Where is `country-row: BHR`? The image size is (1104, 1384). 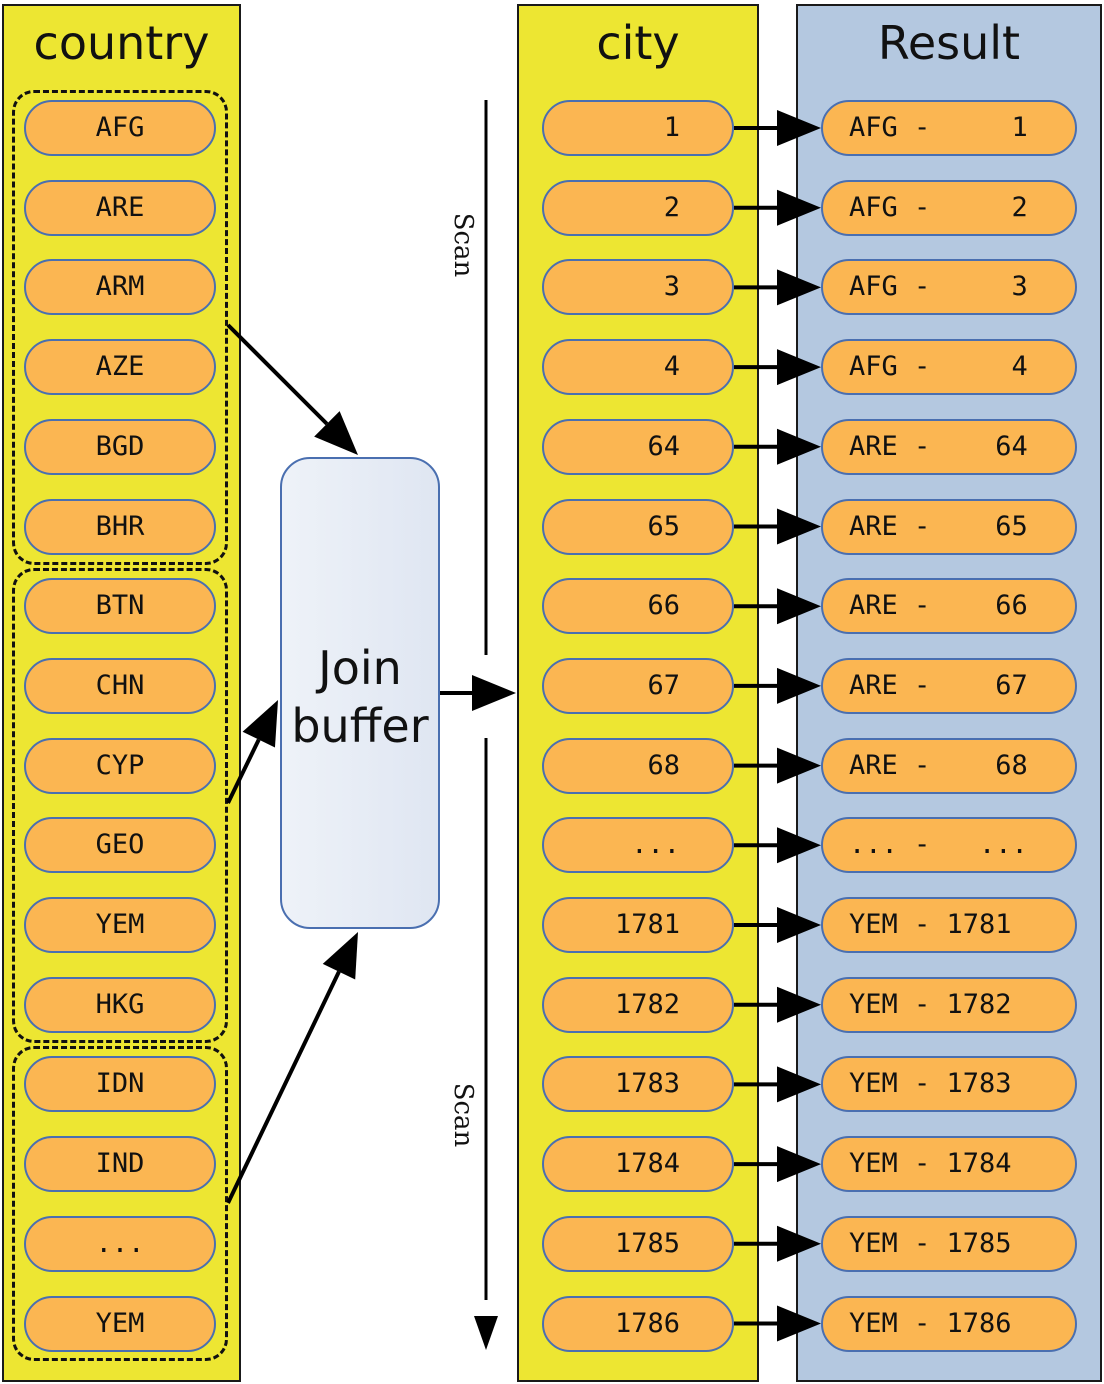
country-row: BHR is located at coordinates (120, 526).